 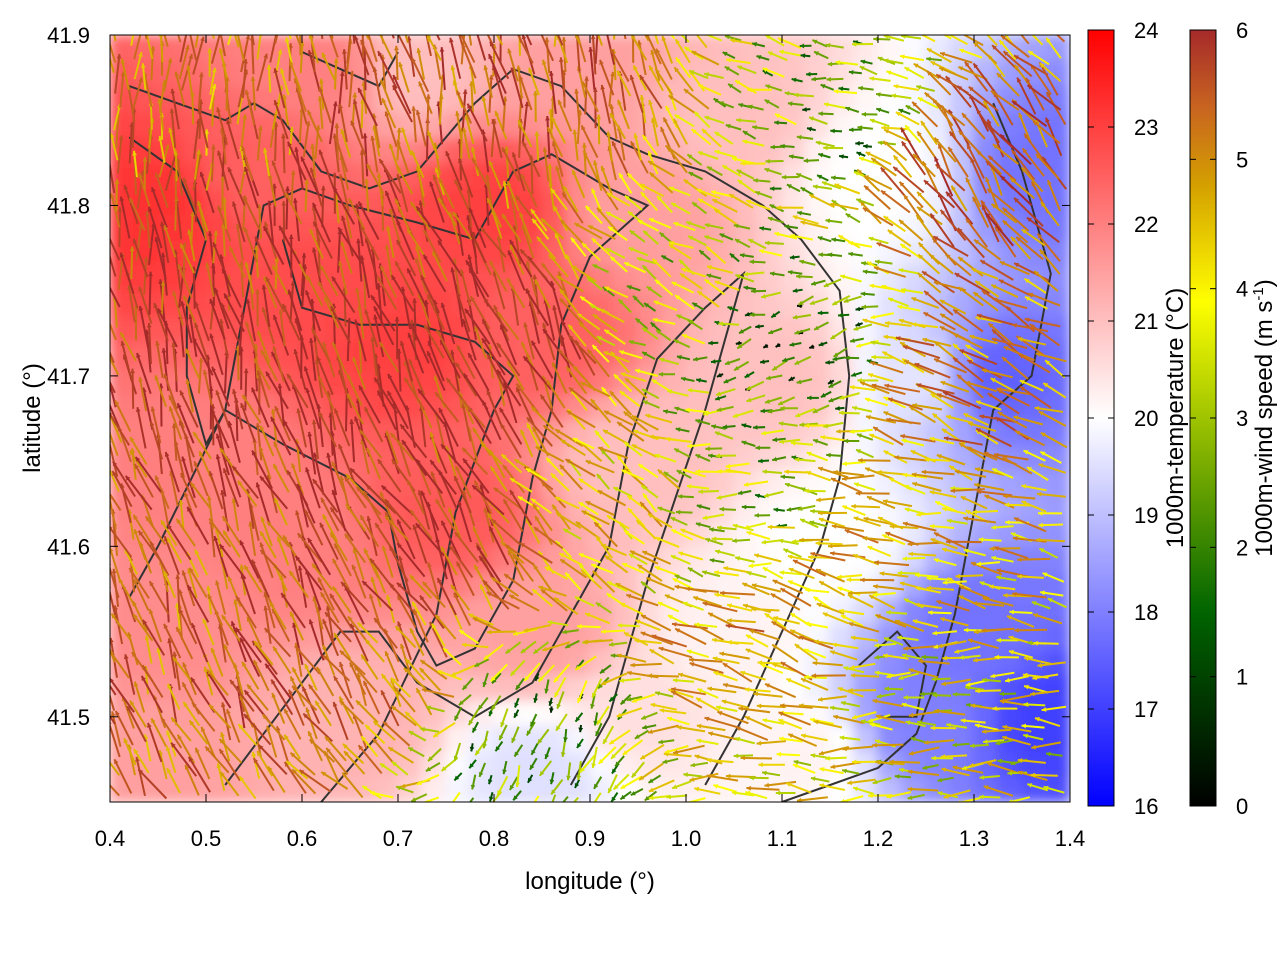 What do you see at coordinates (1070, 838) in the screenshot?
I see `x-tick-label: 1.4` at bounding box center [1070, 838].